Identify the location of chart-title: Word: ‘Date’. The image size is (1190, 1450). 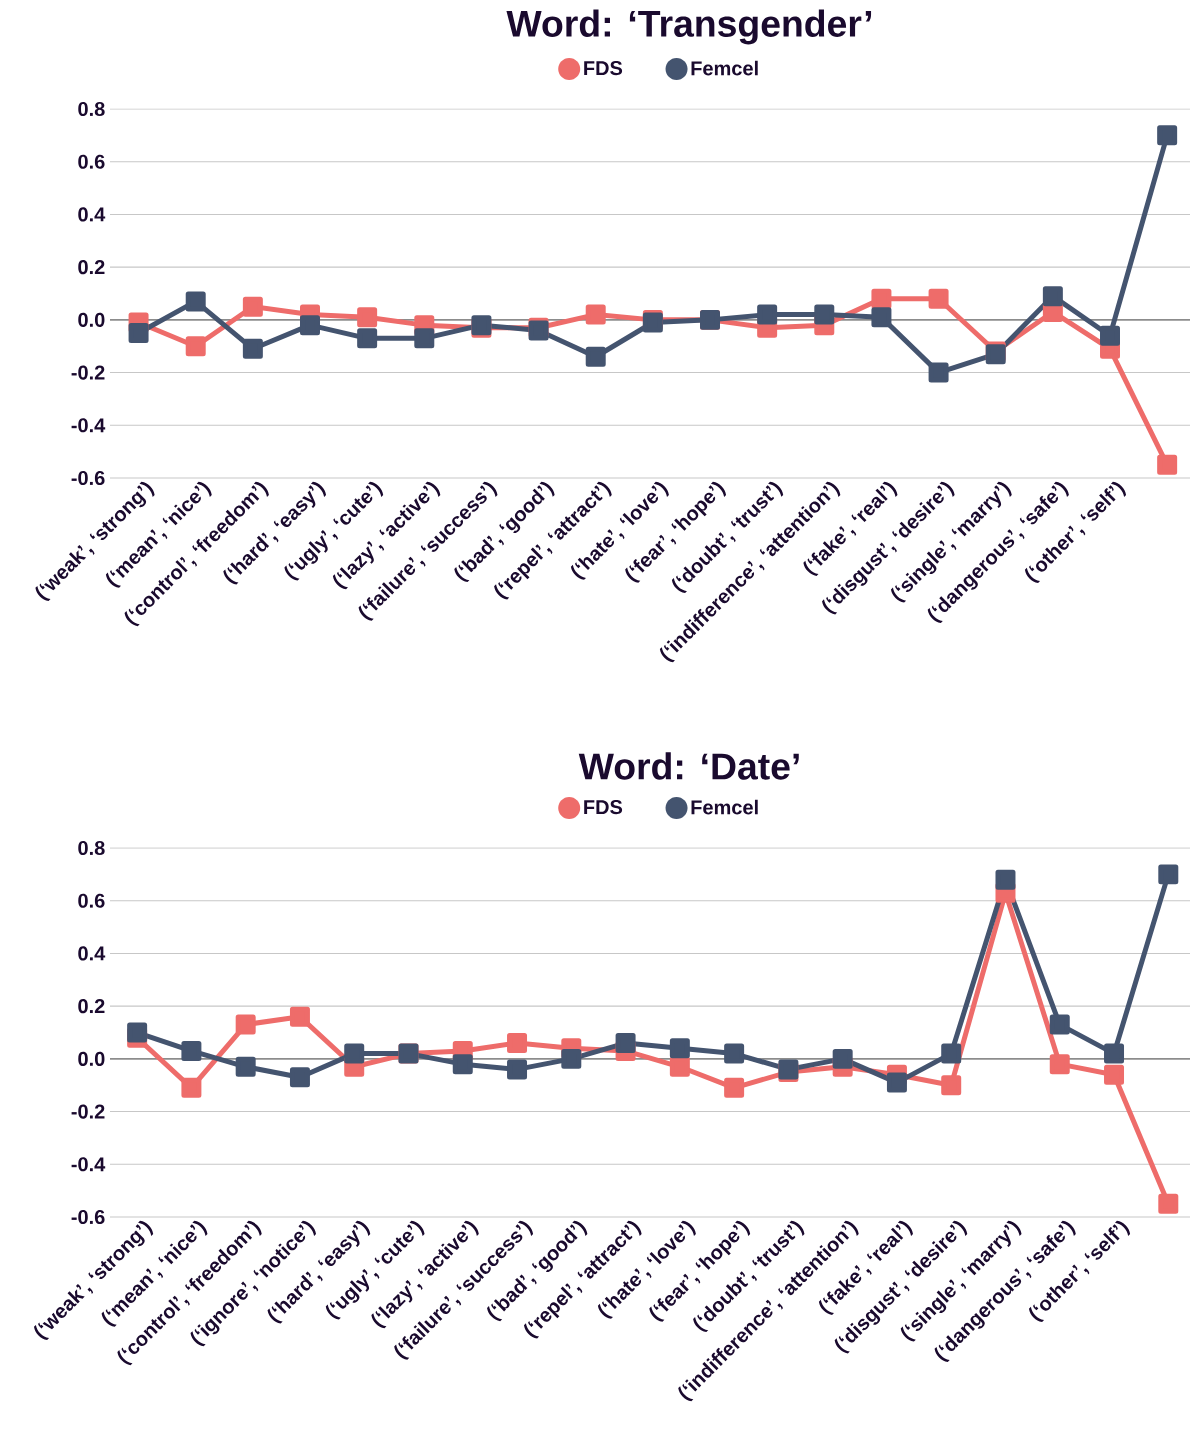
(688, 766).